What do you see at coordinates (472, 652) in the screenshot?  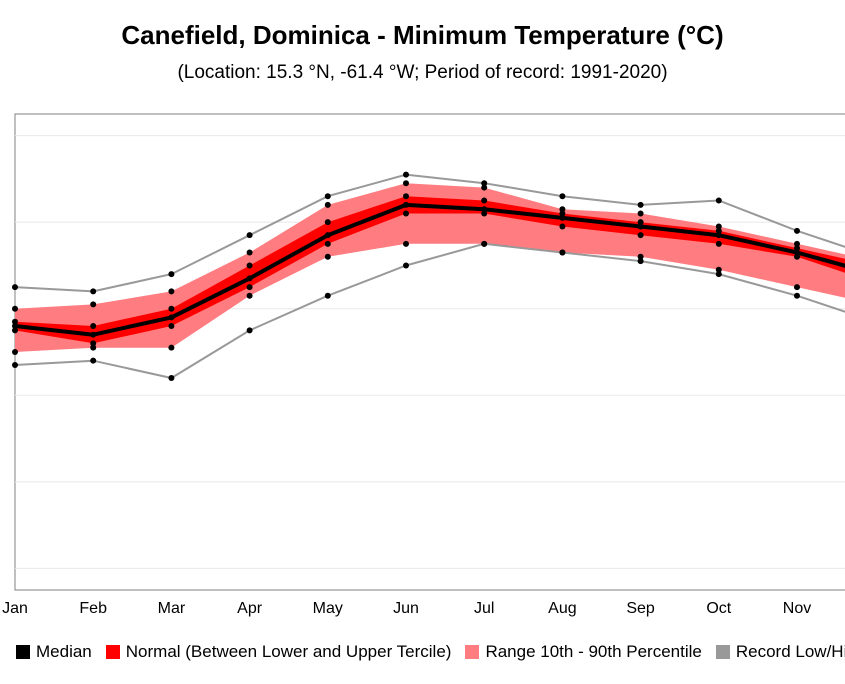 I see `legend-swatch-range` at bounding box center [472, 652].